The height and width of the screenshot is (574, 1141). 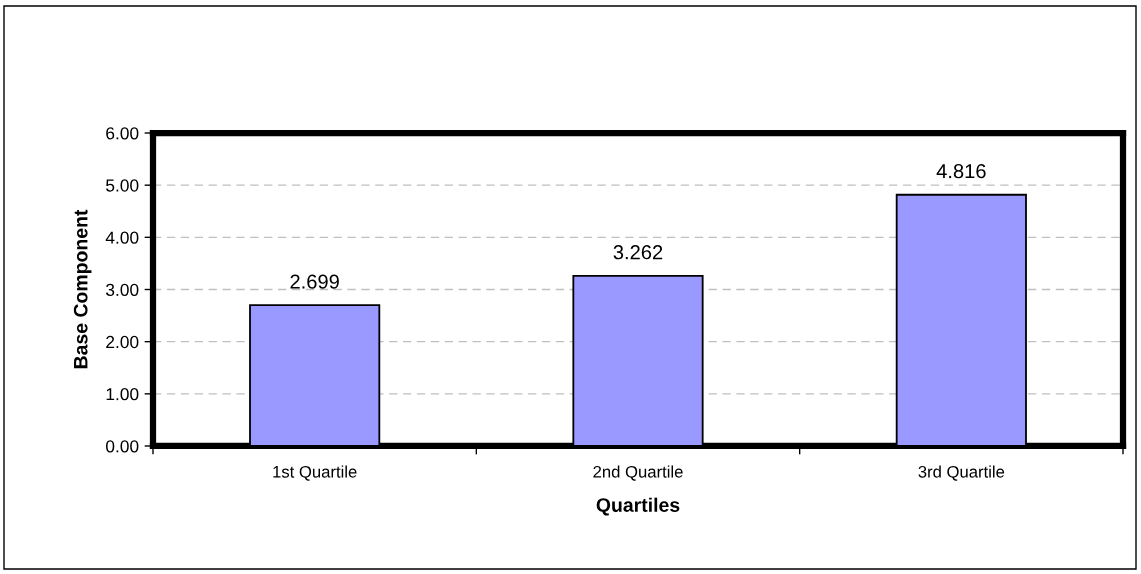 I want to click on x-axis-title: Quartiles, so click(x=638, y=506).